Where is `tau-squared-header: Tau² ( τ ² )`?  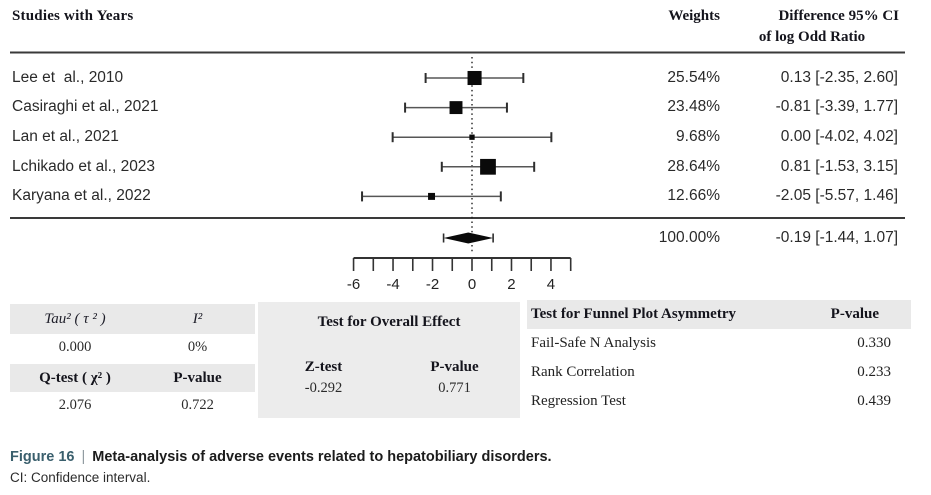
tau-squared-header: Tau² ( τ ² ) is located at coordinates (75, 319).